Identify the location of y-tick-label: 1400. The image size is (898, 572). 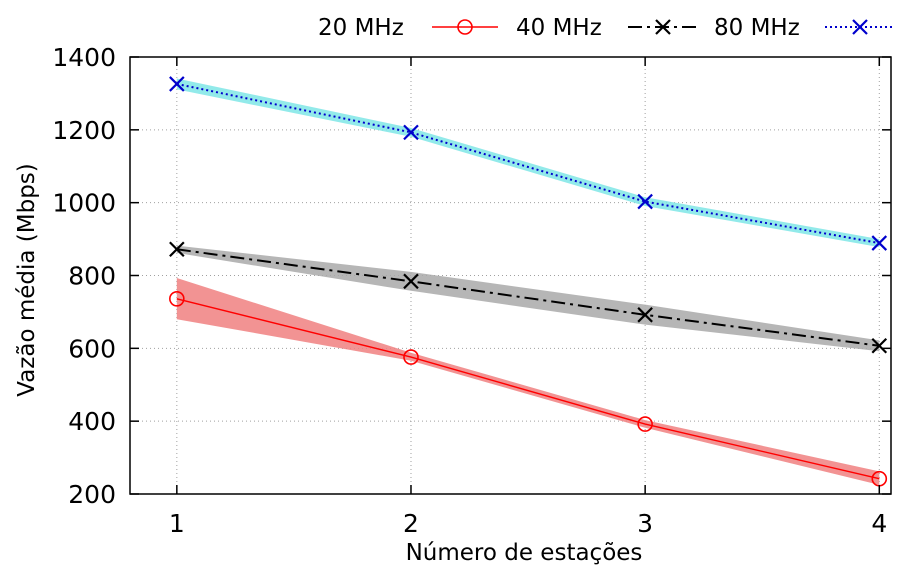
(84, 57).